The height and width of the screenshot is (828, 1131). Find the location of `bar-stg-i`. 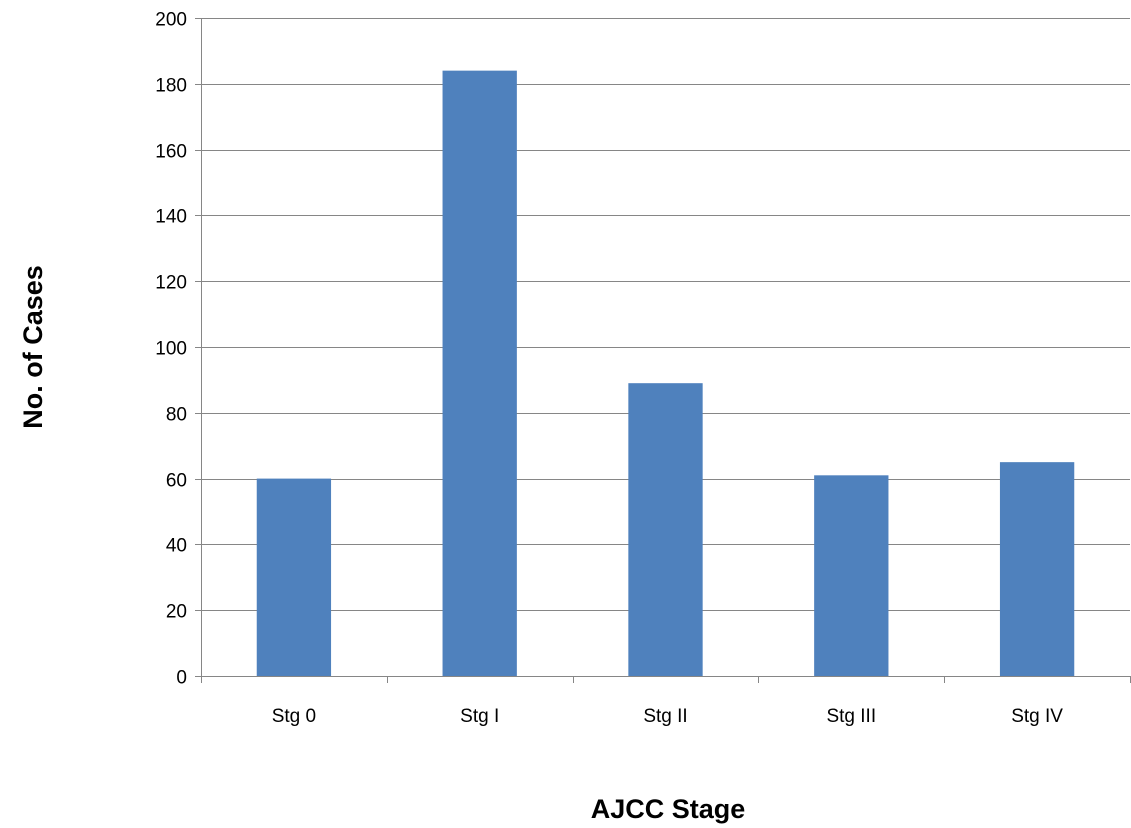

bar-stg-i is located at coordinates (479, 373).